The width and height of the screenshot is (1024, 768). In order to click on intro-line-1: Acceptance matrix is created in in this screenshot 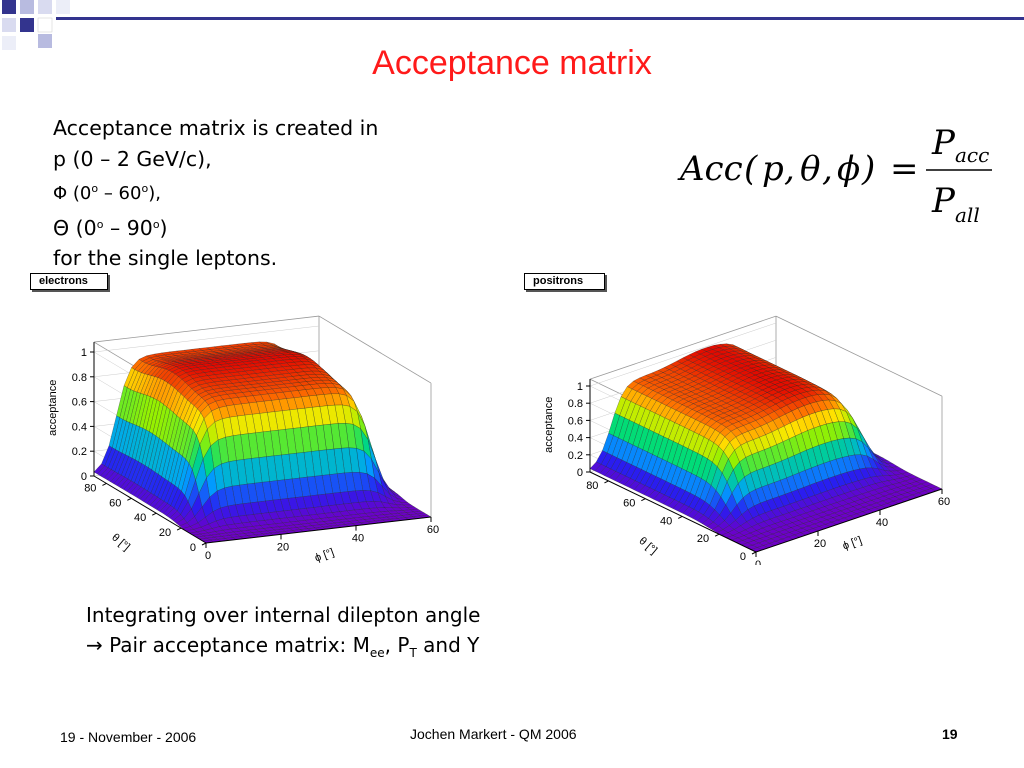, I will do `click(216, 128)`.